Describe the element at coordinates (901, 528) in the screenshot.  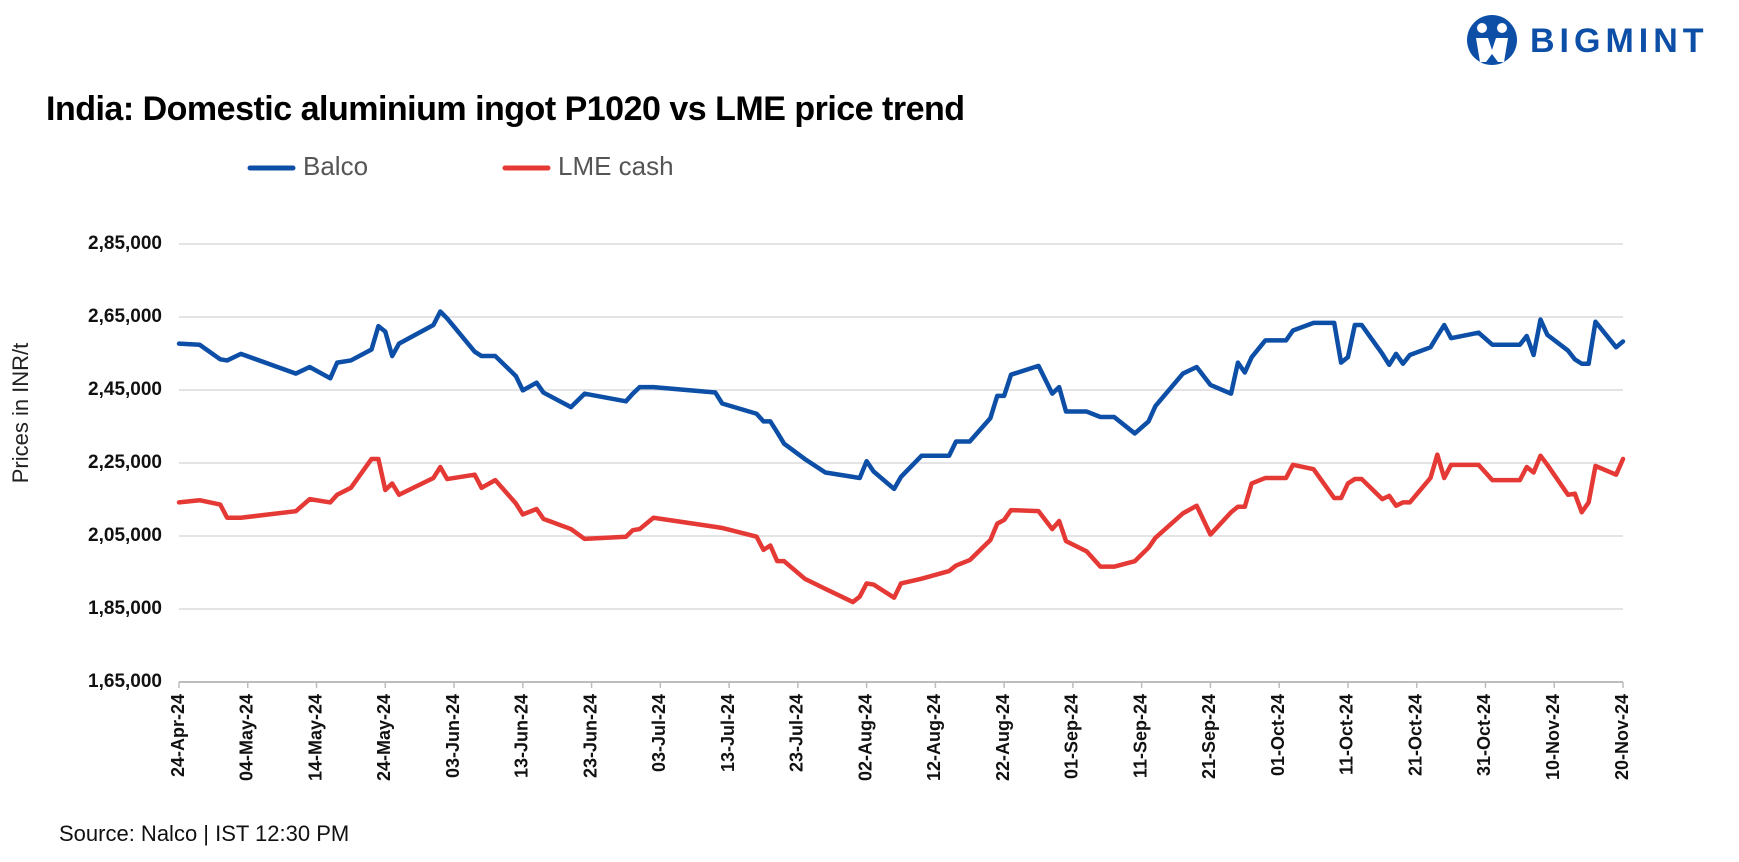
I see `series-line` at that location.